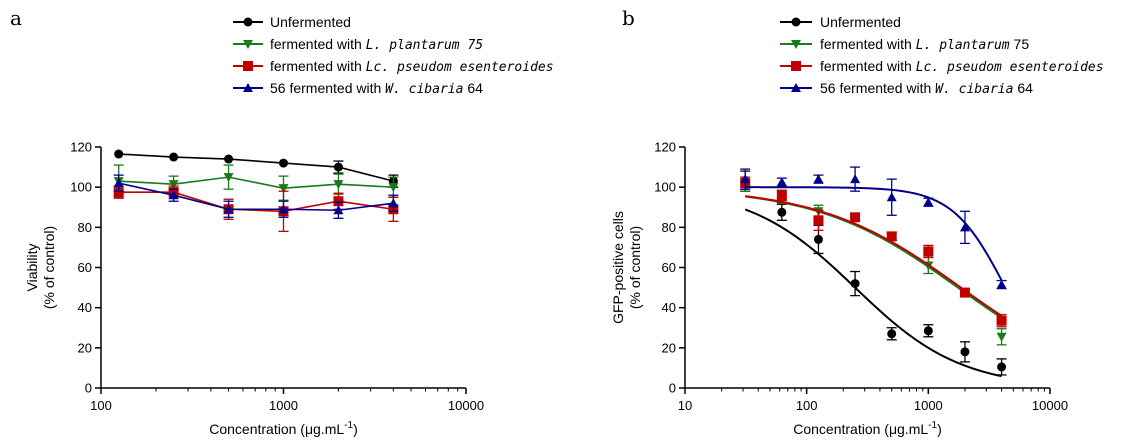  I want to click on series-plantarum, so click(256, 182).